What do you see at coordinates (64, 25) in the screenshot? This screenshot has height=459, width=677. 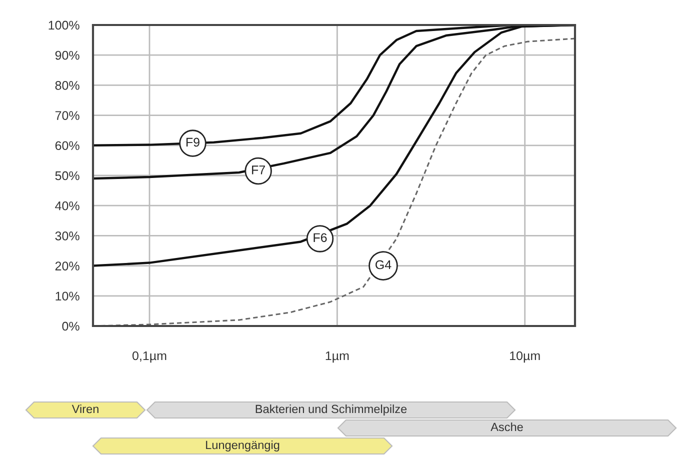 I see `y-tick-label: 100%` at bounding box center [64, 25].